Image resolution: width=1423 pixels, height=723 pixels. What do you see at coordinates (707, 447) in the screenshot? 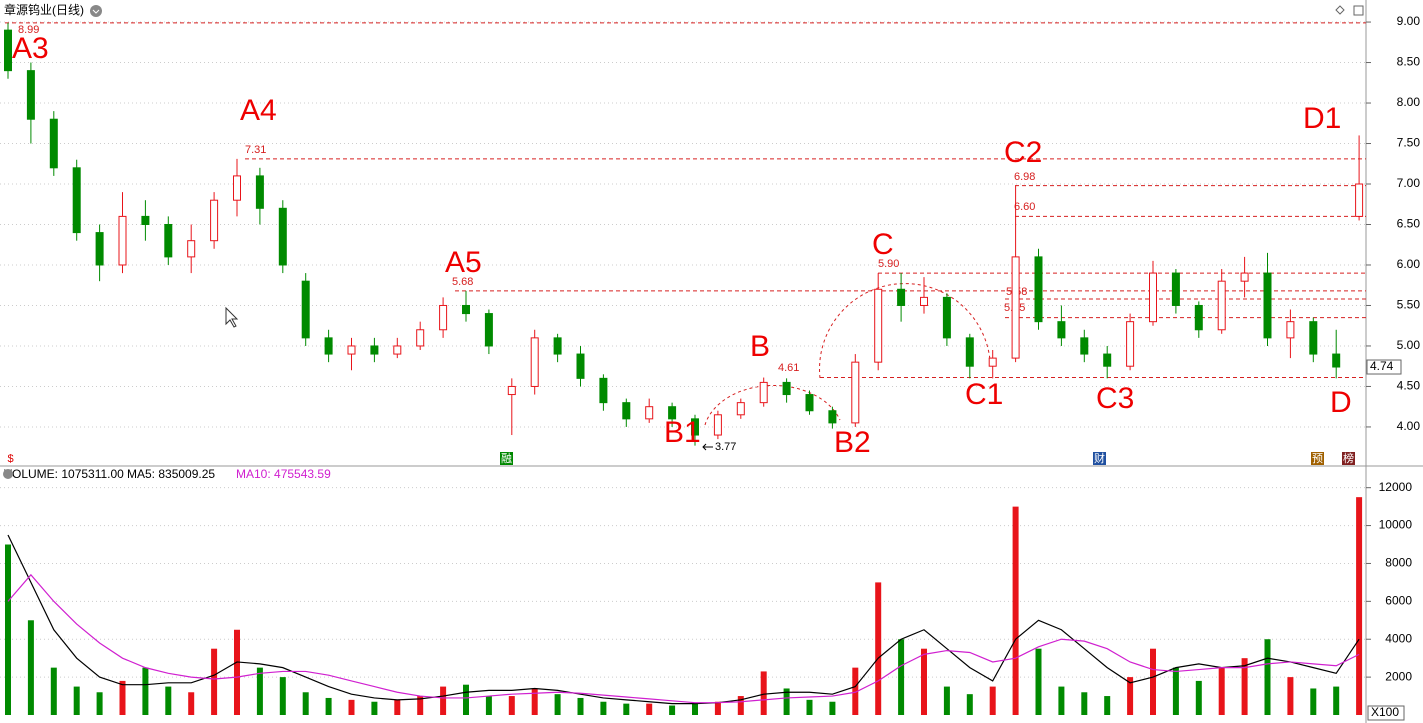
I see `low-arrow` at bounding box center [707, 447].